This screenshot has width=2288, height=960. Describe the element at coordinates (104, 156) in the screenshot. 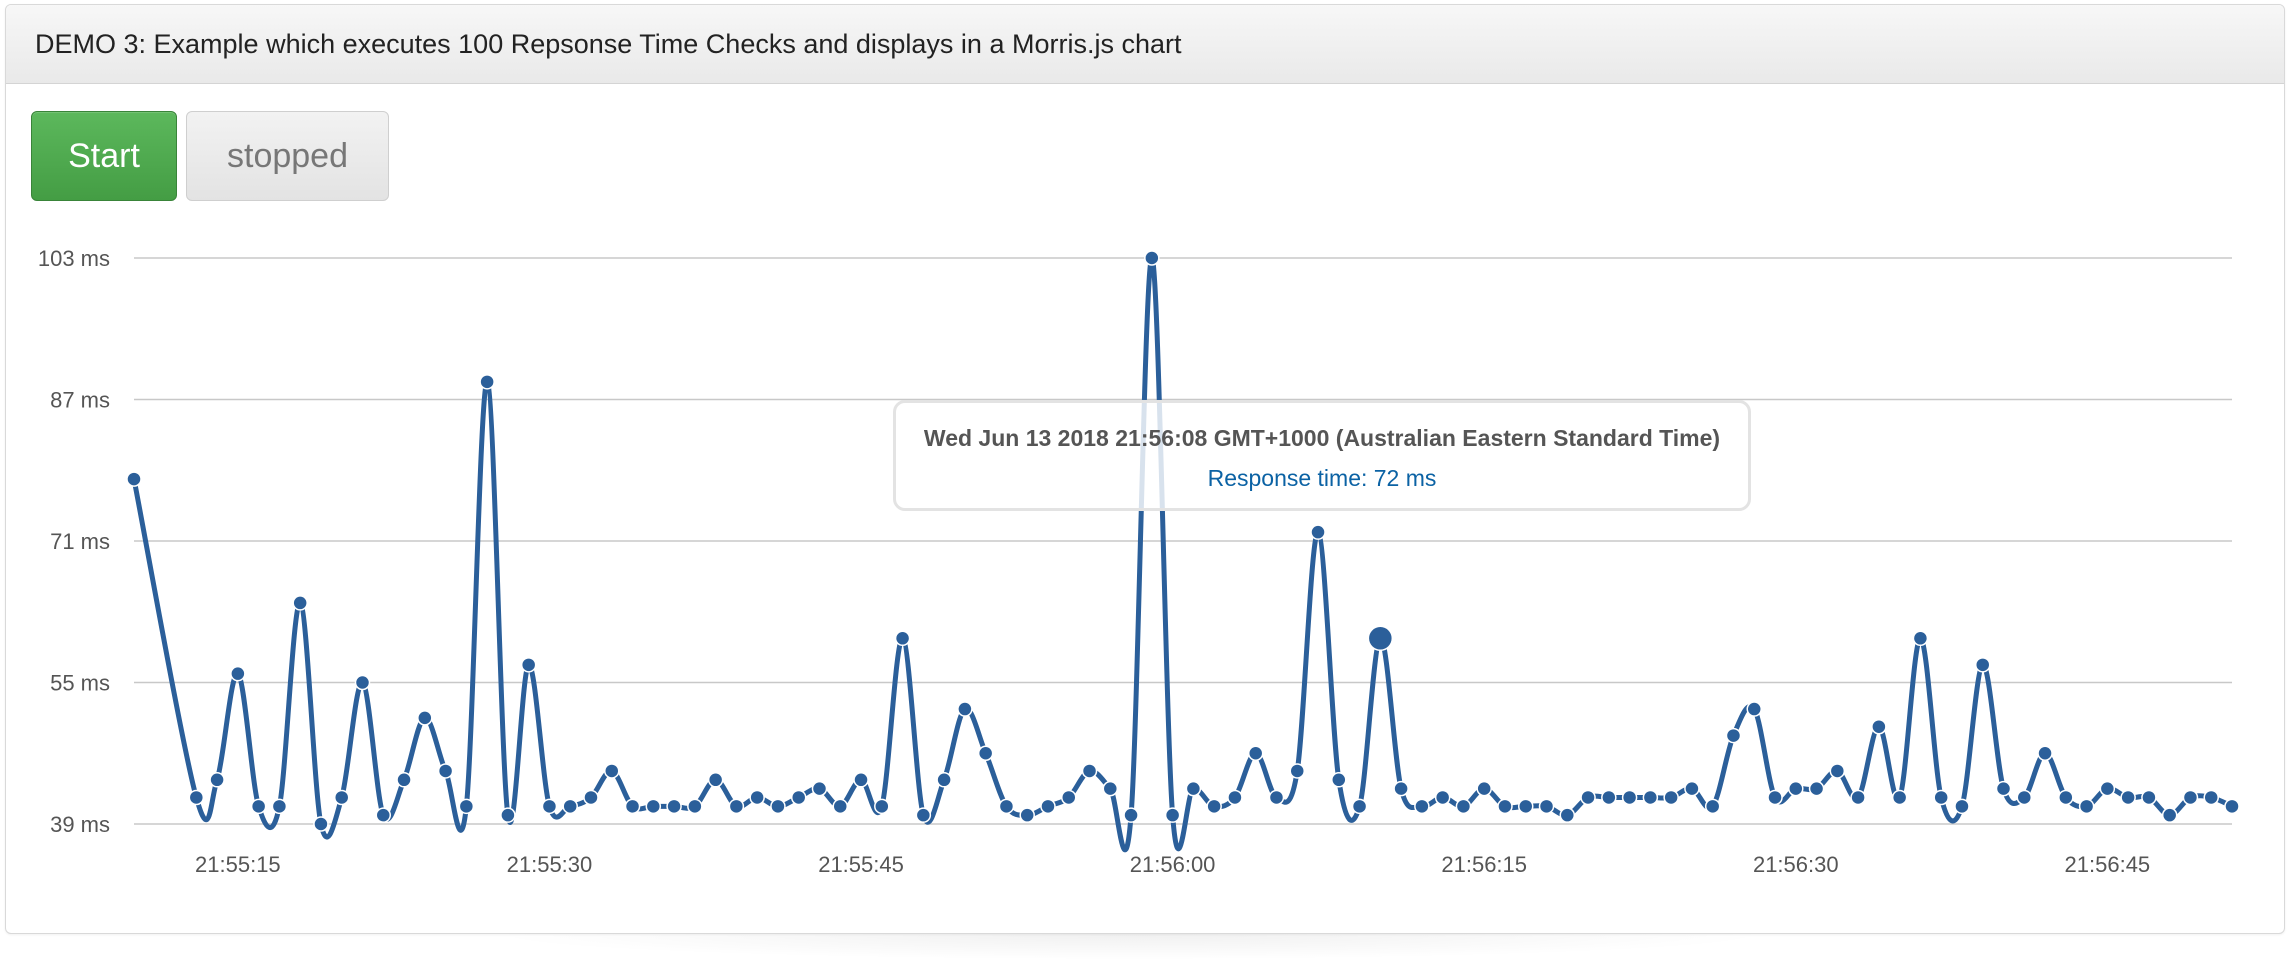

I see `start-button: Start` at that location.